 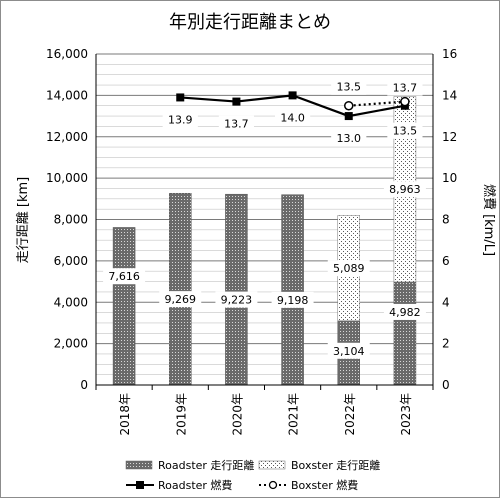 What do you see at coordinates (140, 485) in the screenshot?
I see `legend-roadster-fuel-swatch-marker` at bounding box center [140, 485].